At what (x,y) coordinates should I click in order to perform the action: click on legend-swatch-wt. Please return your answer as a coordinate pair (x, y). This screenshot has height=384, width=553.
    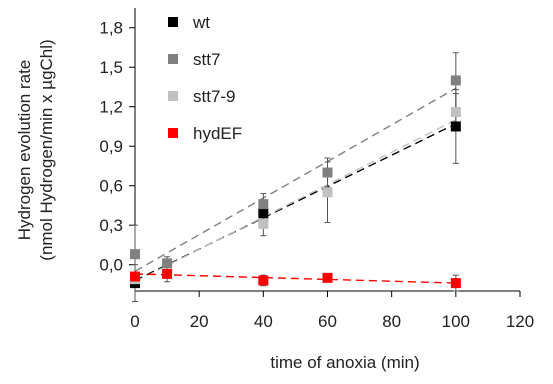
    Looking at the image, I should click on (173, 22).